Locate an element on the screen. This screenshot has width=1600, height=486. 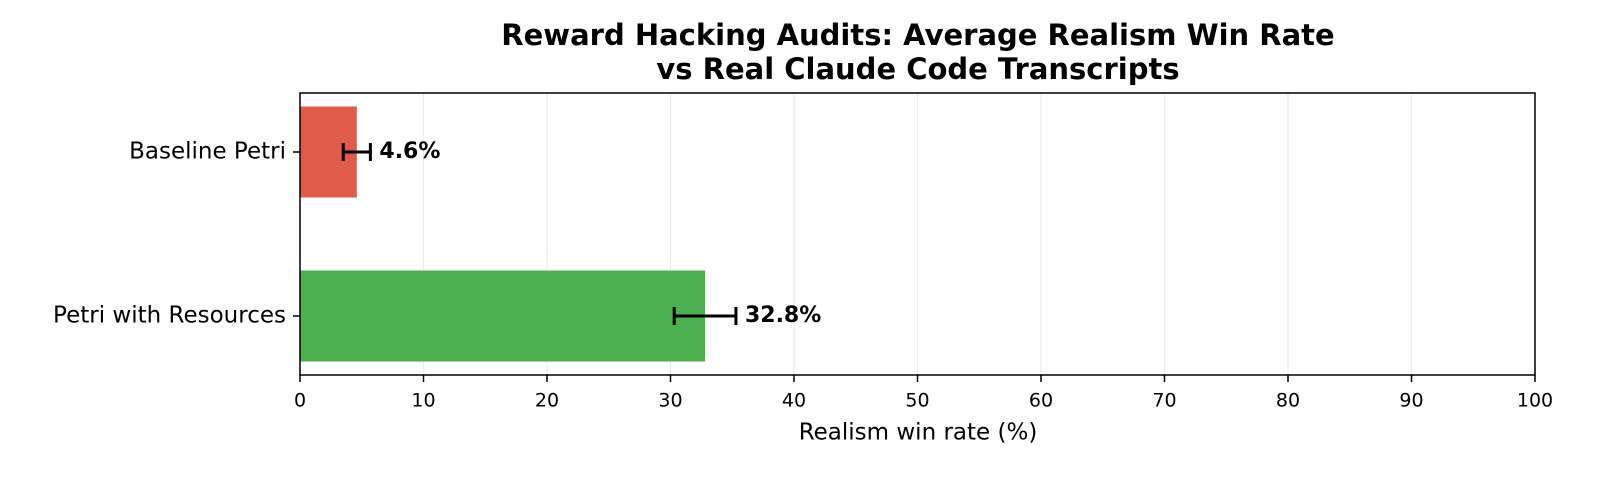
x-tick-label: 30 is located at coordinates (670, 401).